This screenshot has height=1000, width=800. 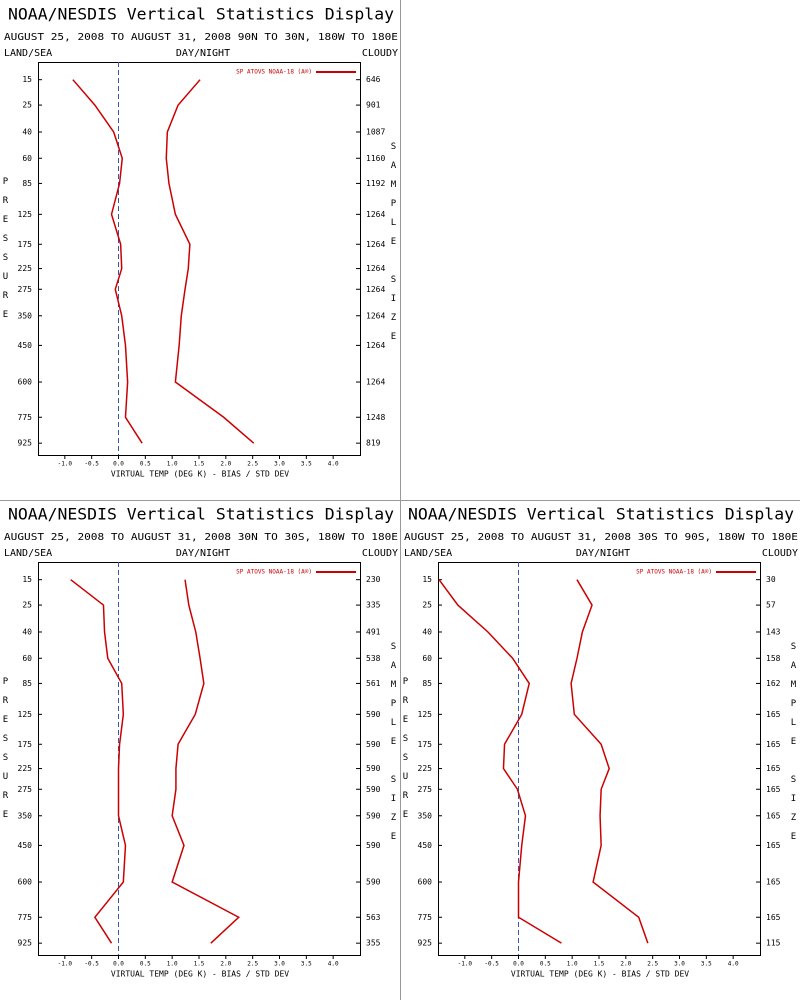 What do you see at coordinates (373, 579) in the screenshot?
I see `sample-size-label: 230` at bounding box center [373, 579].